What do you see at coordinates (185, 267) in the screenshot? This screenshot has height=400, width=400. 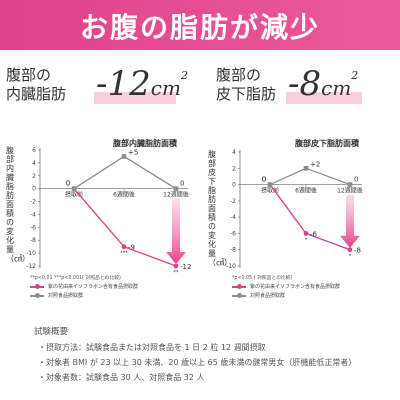 I see `data-label: -12` at bounding box center [185, 267].